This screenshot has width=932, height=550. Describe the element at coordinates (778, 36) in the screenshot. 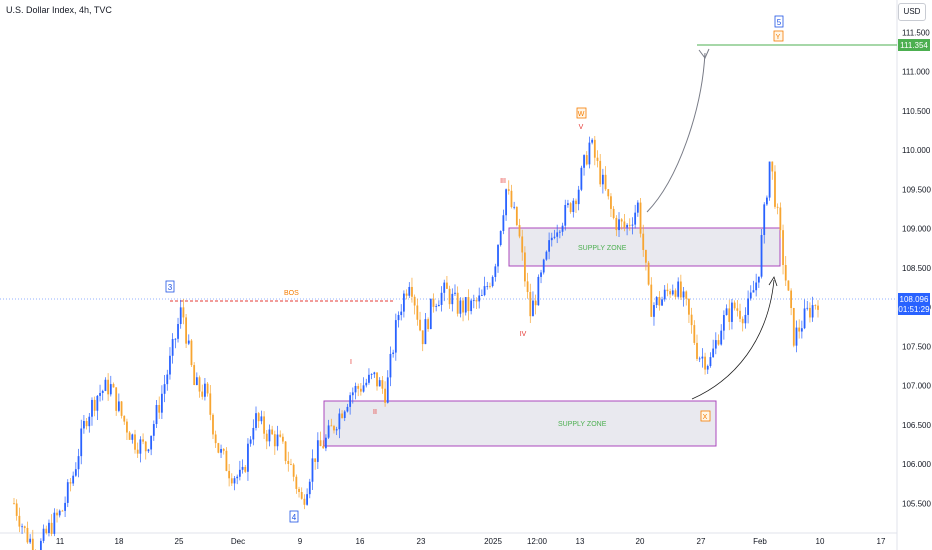

I see `wave-y-box` at that location.